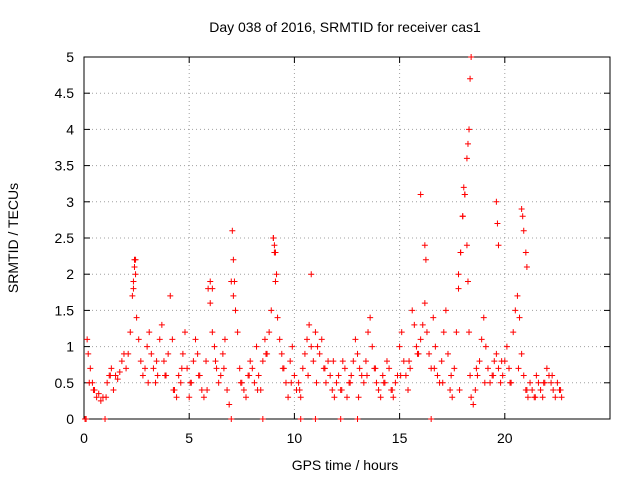 This screenshot has width=640, height=480. Describe the element at coordinates (70, 347) in the screenshot. I see `y-tick-label: 1` at that location.